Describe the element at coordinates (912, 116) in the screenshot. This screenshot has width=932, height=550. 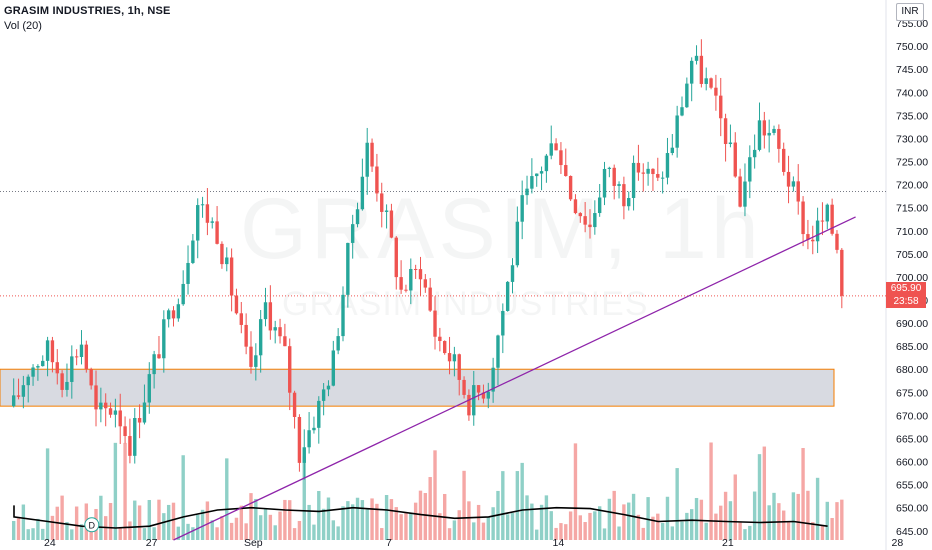
I see `price-axis-tick: 735.00` at that location.